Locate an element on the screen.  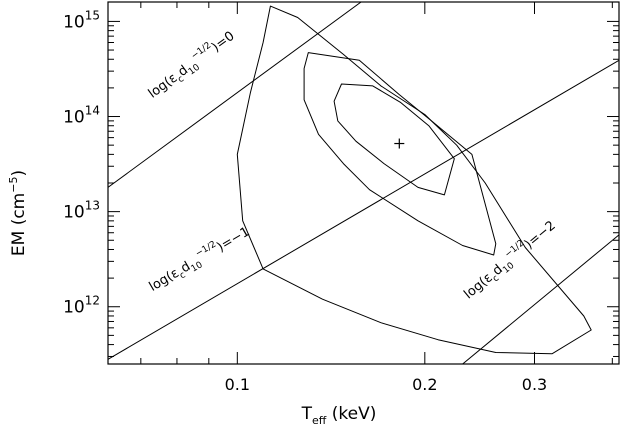
reference-line-label: log(εcd10−1/2)=0 is located at coordinates (191, 65).